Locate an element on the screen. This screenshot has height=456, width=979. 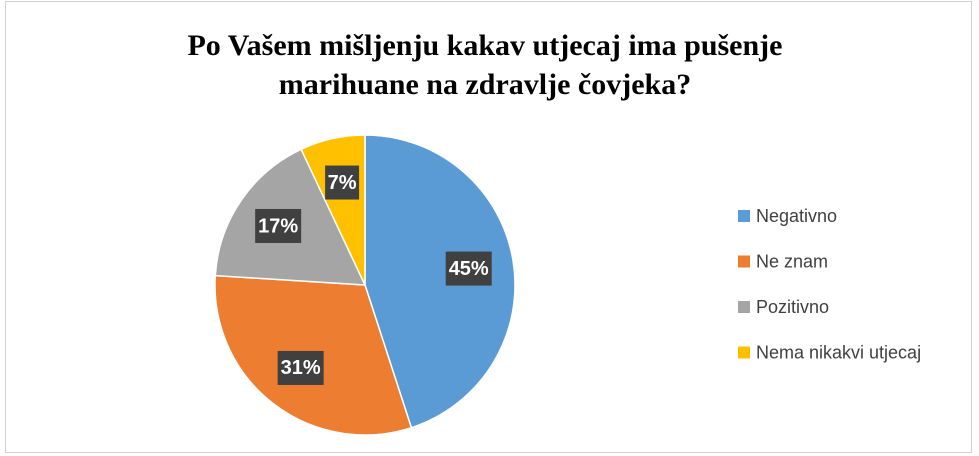
pie-slice is located at coordinates (440, 281).